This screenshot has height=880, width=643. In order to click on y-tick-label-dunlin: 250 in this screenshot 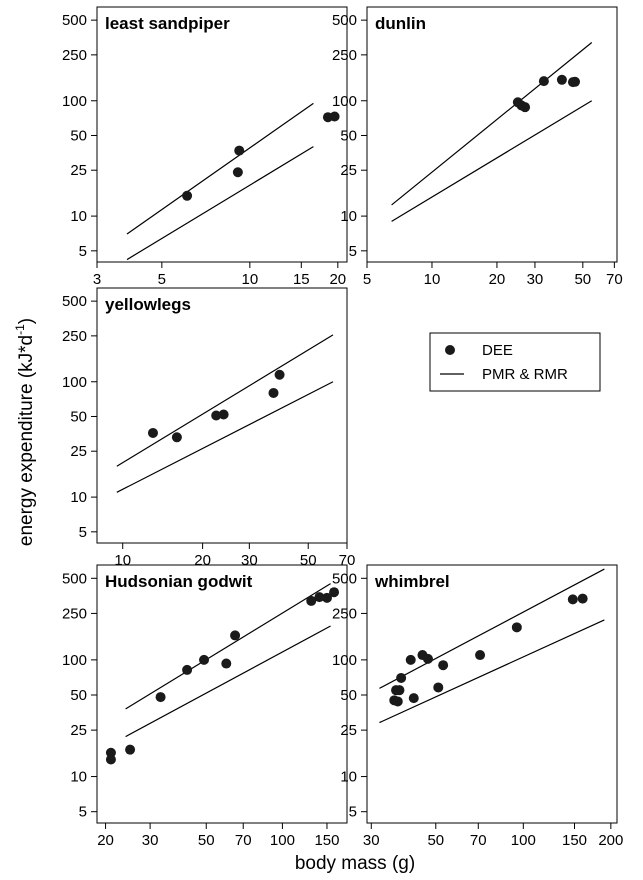, I will do `click(344, 55)`.